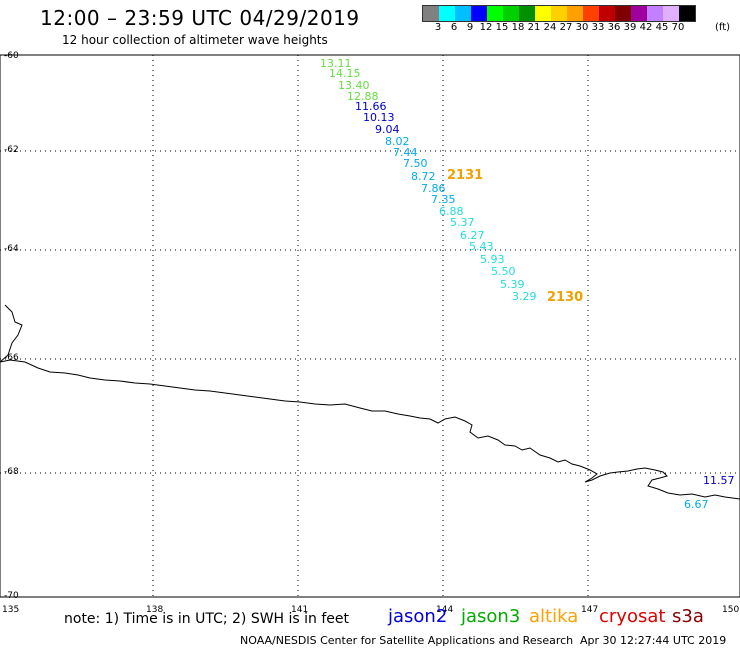 The image size is (740, 650). What do you see at coordinates (443, 199) in the screenshot?
I see `wave-height-label: 7.35` at bounding box center [443, 199].